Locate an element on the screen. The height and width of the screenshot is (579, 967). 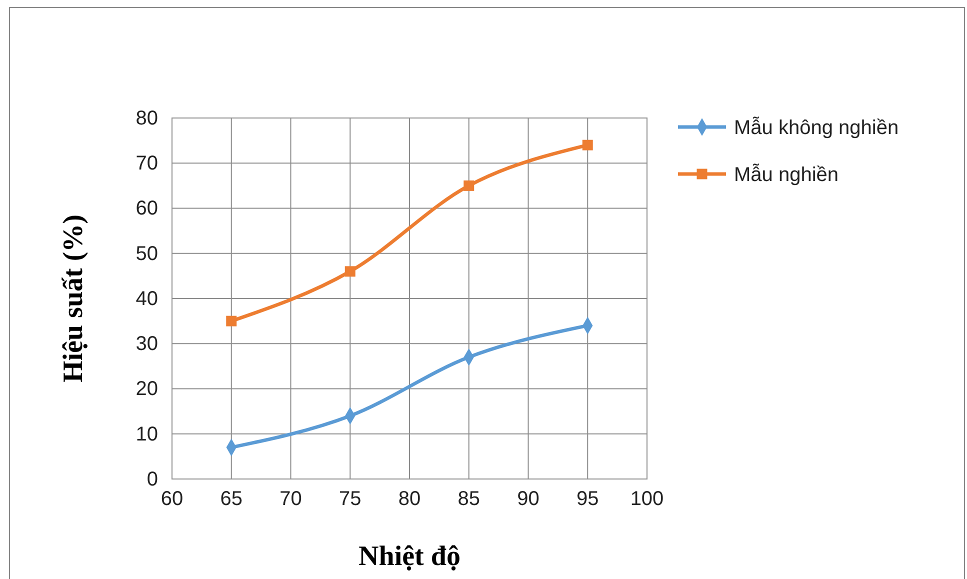
x-tick-label: 75 is located at coordinates (350, 499).